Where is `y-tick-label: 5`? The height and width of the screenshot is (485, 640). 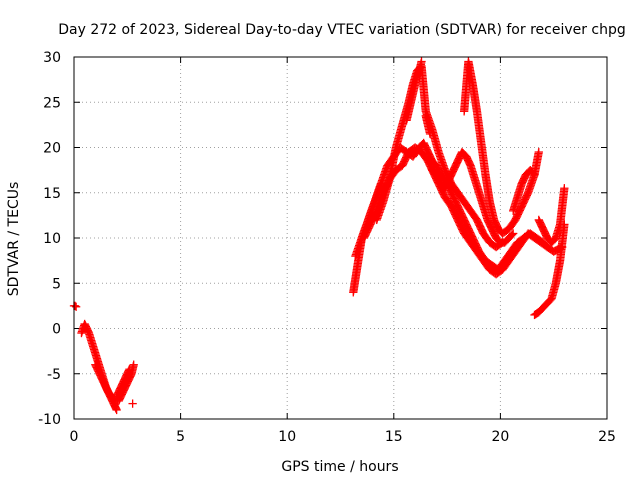 y-tick-label: 5 is located at coordinates (56, 284).